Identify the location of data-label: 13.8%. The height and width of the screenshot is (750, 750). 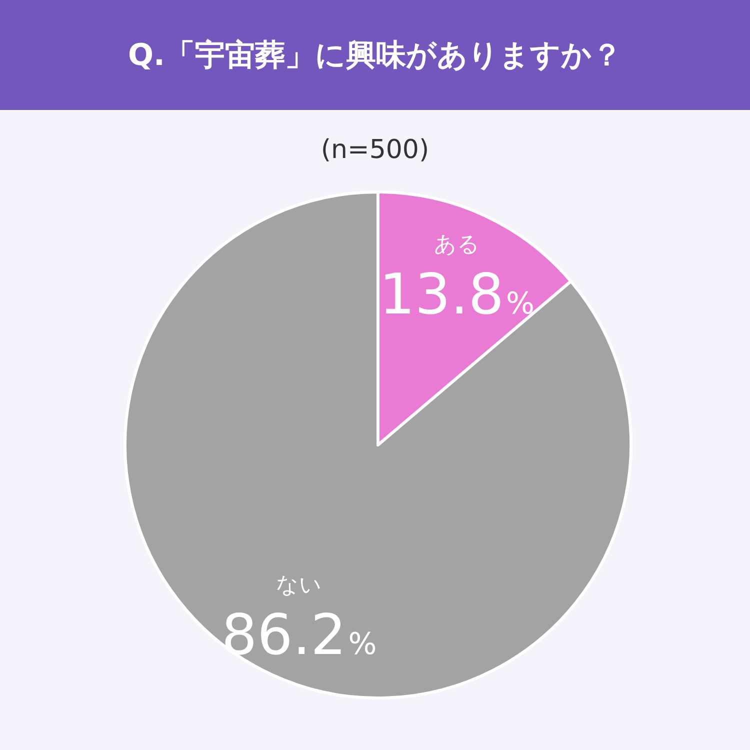
(456, 295).